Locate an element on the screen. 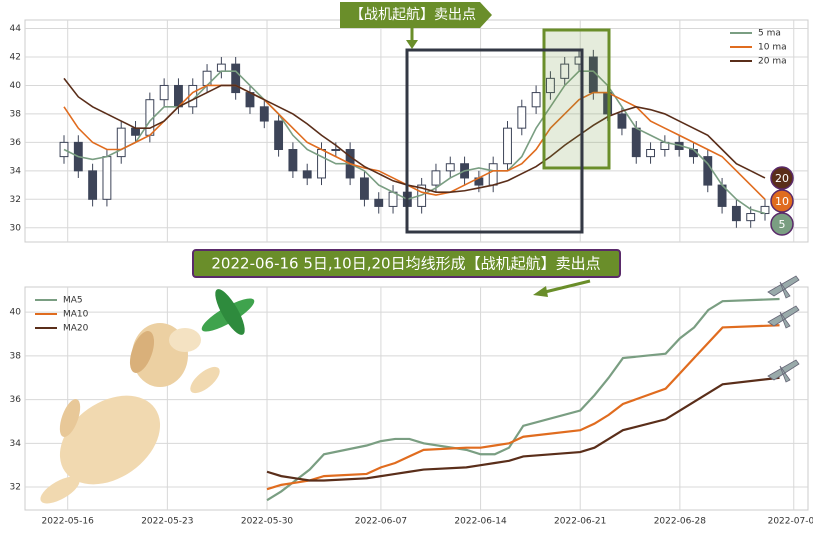 The width and height of the screenshot is (813, 533). x-tick-label: 2022-05-30 is located at coordinates (267, 522).